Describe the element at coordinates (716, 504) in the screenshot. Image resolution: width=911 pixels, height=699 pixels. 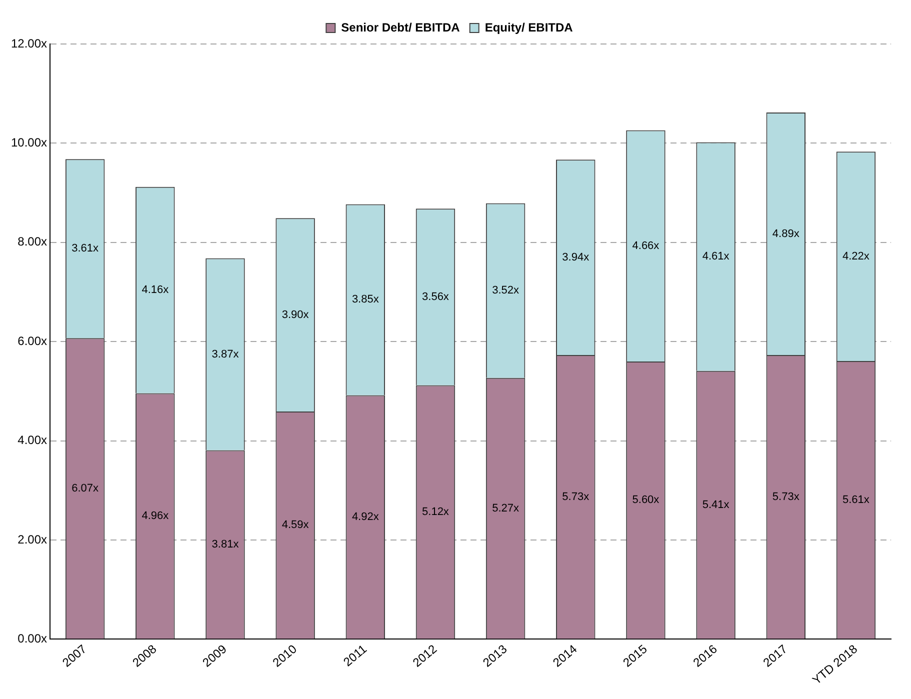
I see `data-label: 5.41x` at that location.